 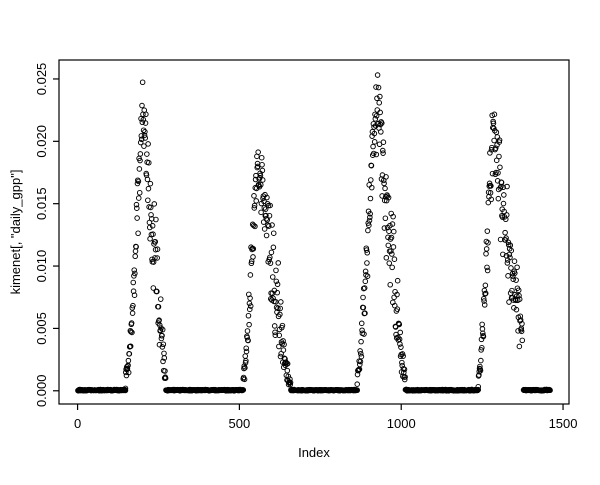 I want to click on y-tick-label: 0.000, so click(x=41, y=391).